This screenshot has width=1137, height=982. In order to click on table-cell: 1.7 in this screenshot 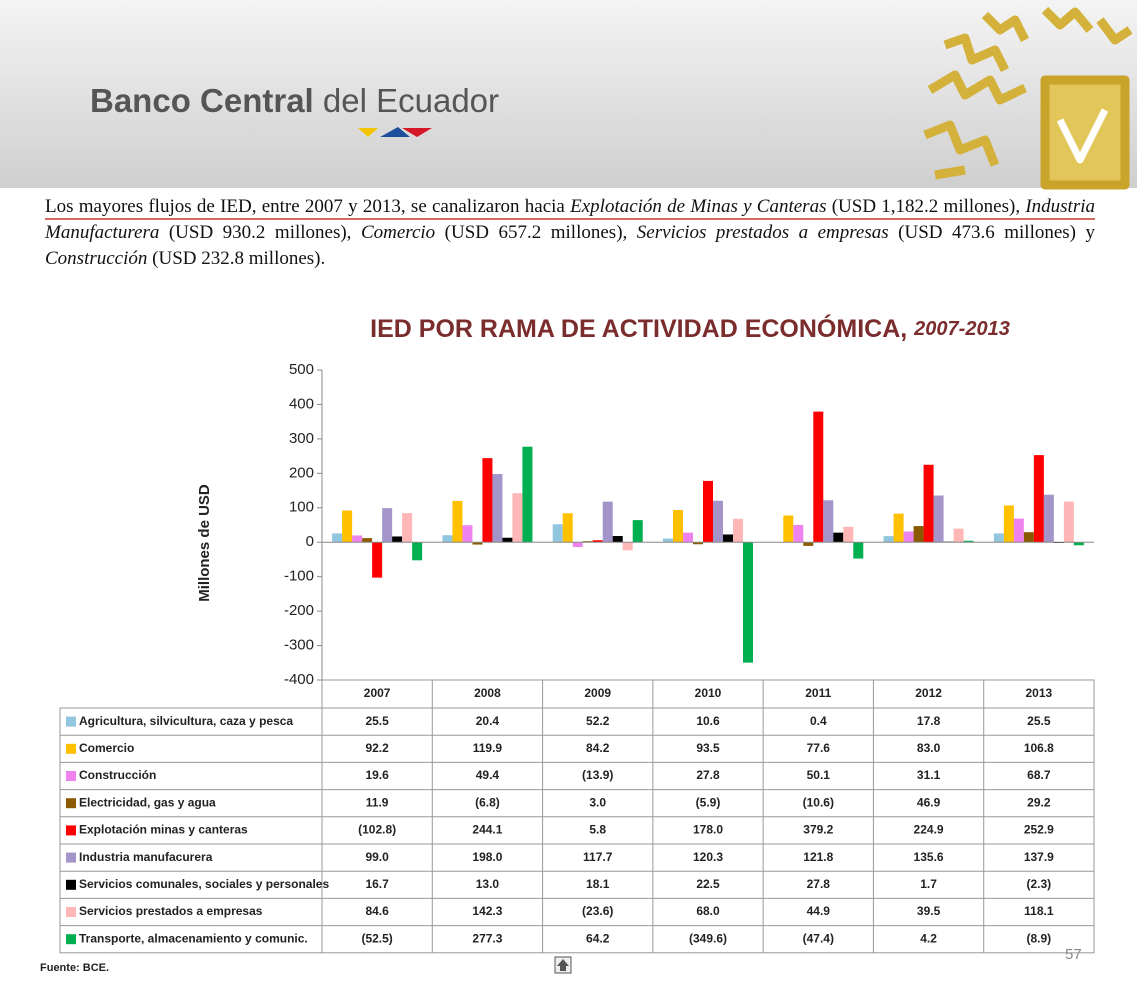, I will do `click(928, 884)`.